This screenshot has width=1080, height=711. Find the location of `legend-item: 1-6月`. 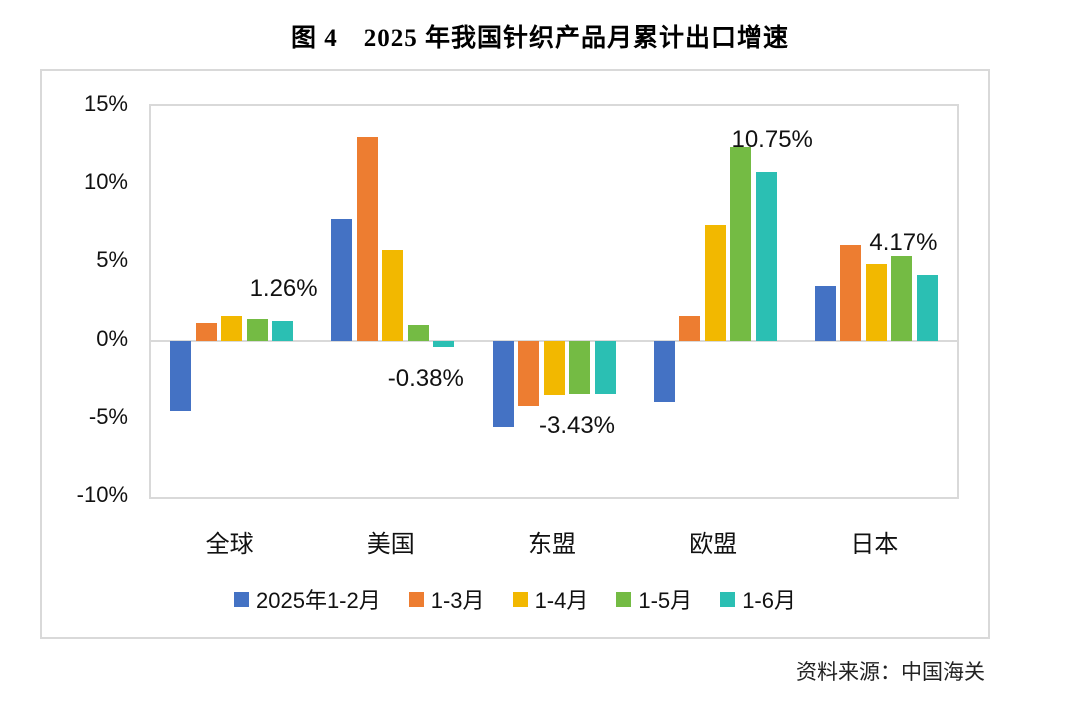

legend-item: 1-6月 is located at coordinates (758, 599).